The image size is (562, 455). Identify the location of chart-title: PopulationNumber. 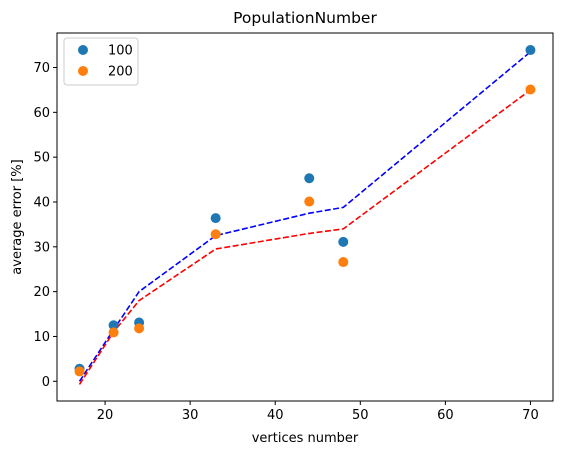
(305, 18).